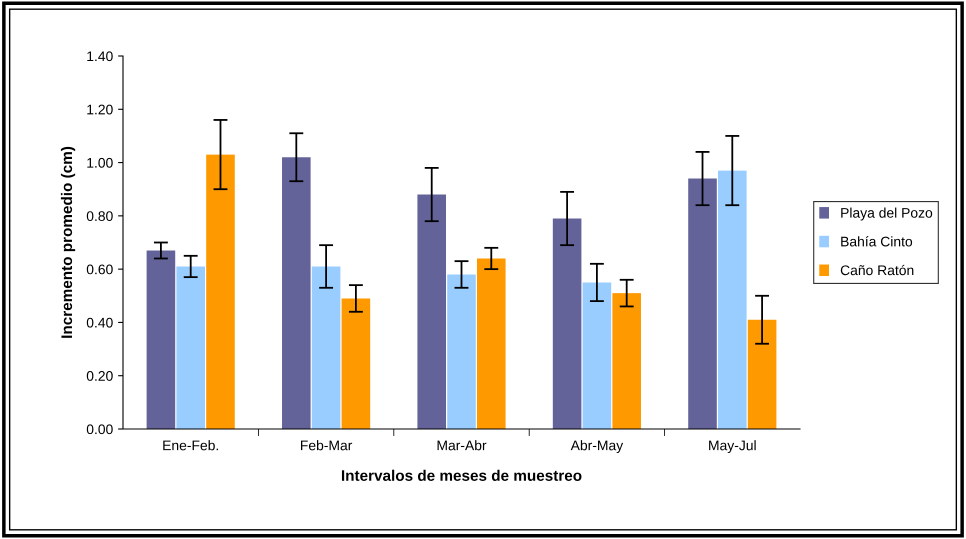 Image resolution: width=966 pixels, height=539 pixels. I want to click on x-tick-label: May-Jul, so click(732, 447).